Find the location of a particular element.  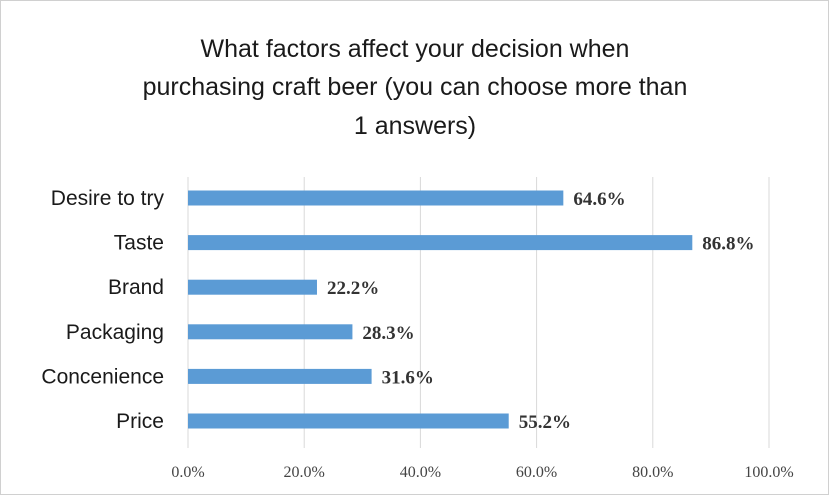

x-tick-label: 40.0% is located at coordinates (420, 472).